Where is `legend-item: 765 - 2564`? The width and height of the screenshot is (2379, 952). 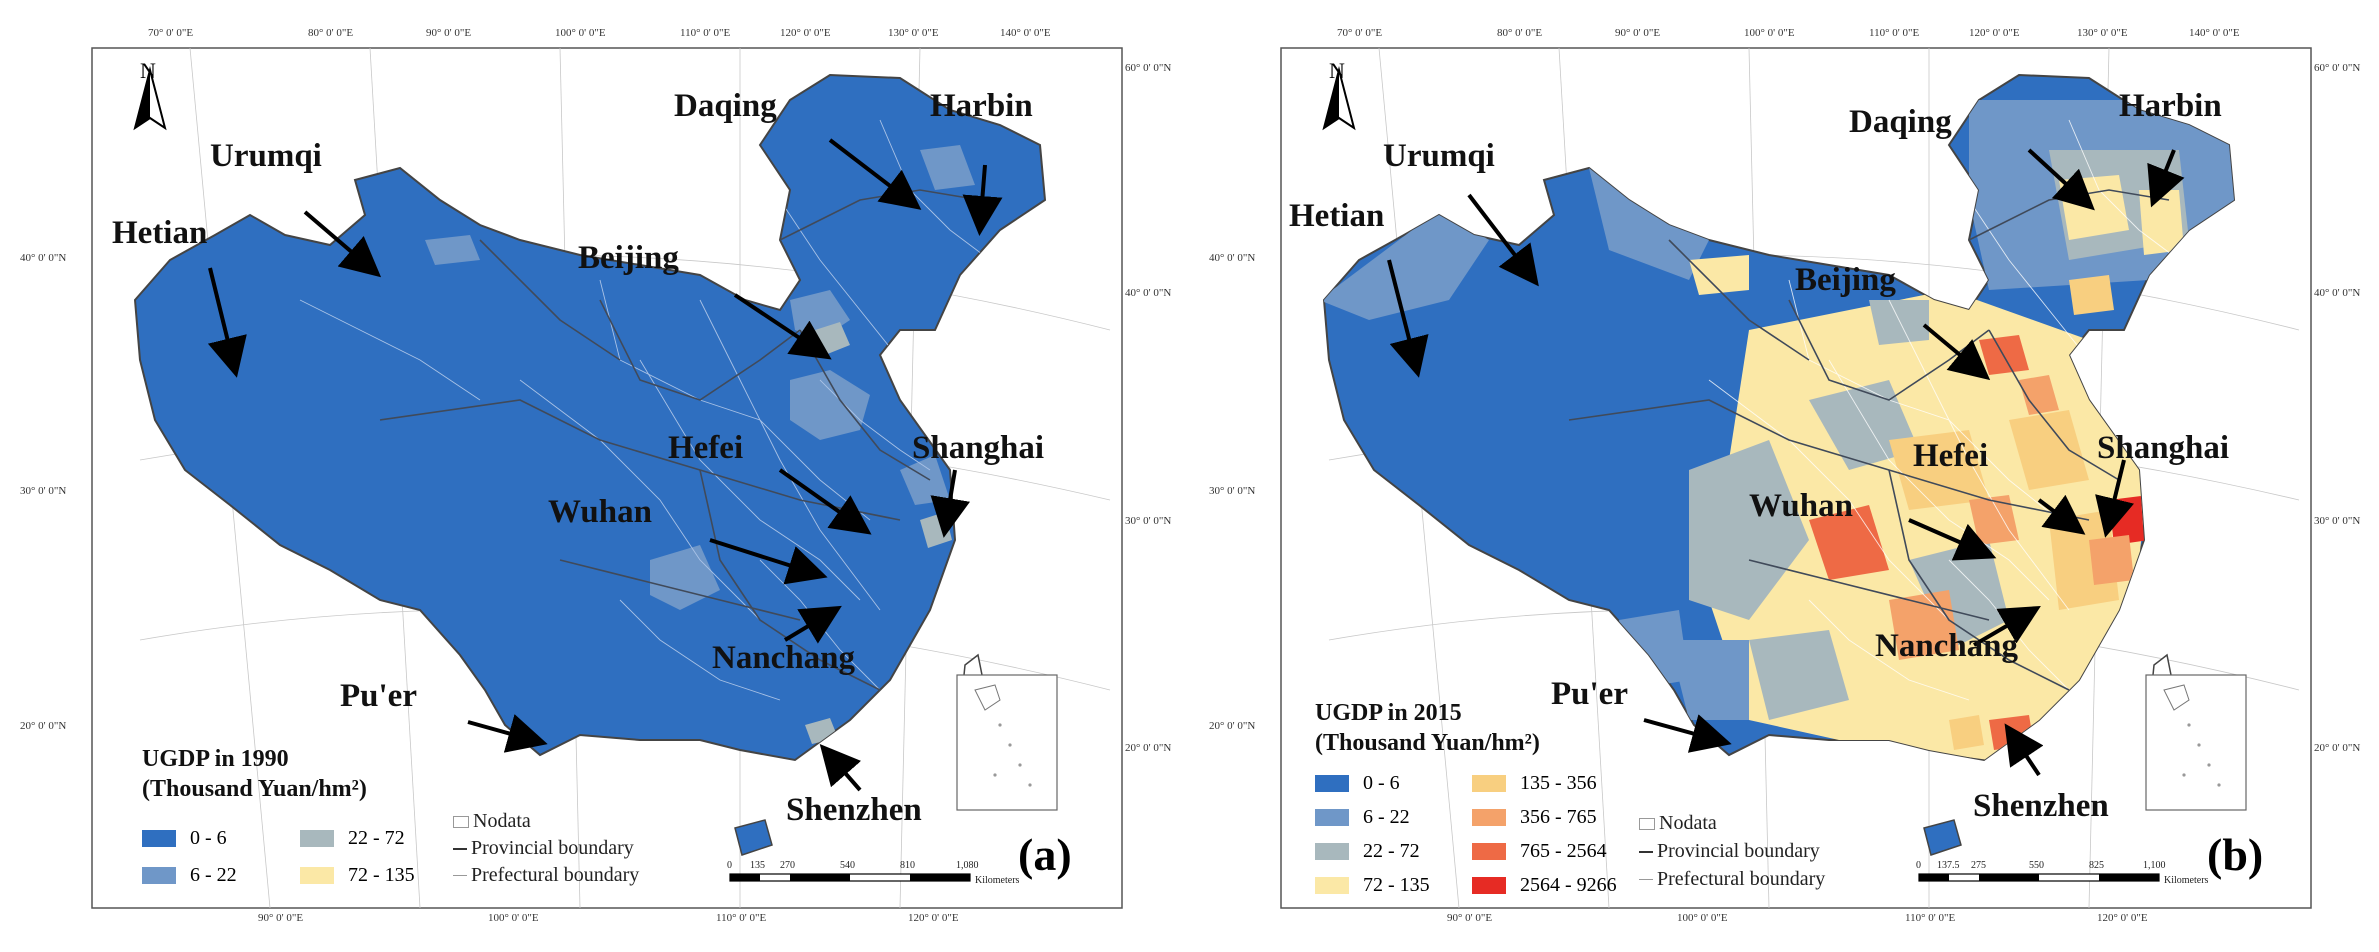
legend-item: 765 - 2564 is located at coordinates (1539, 851).